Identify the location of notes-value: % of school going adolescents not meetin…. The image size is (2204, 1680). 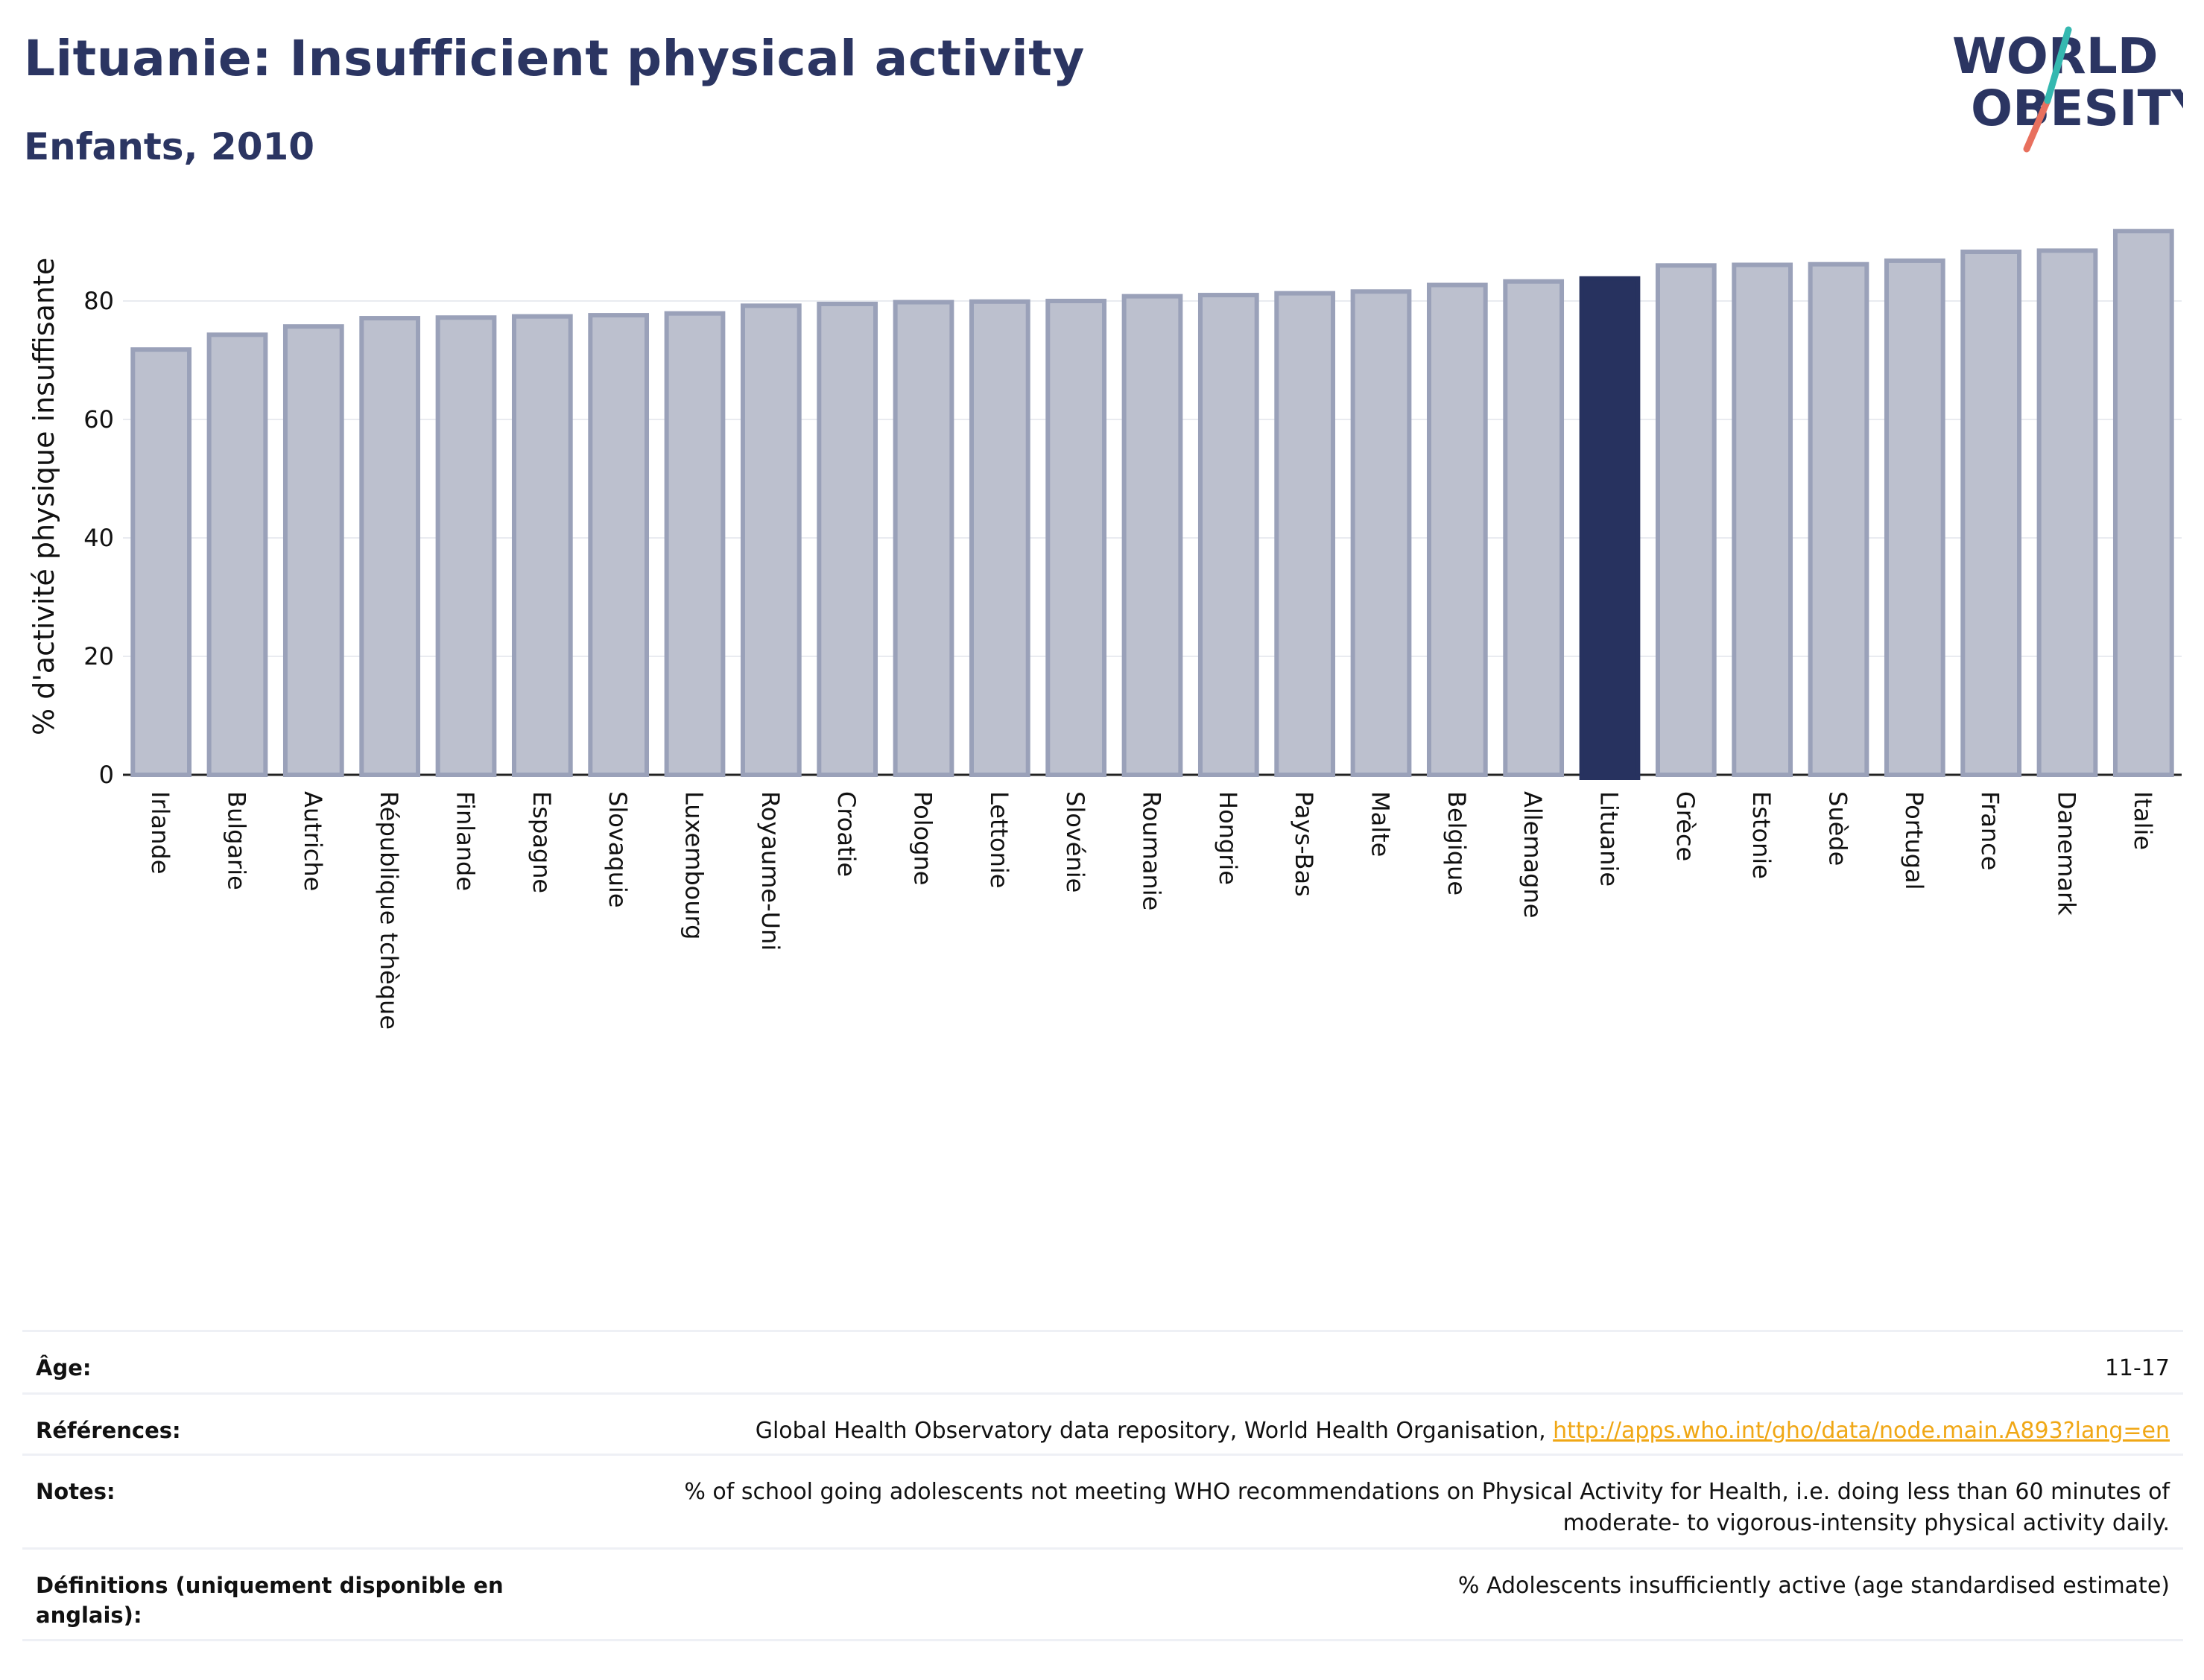
(1427, 1507).